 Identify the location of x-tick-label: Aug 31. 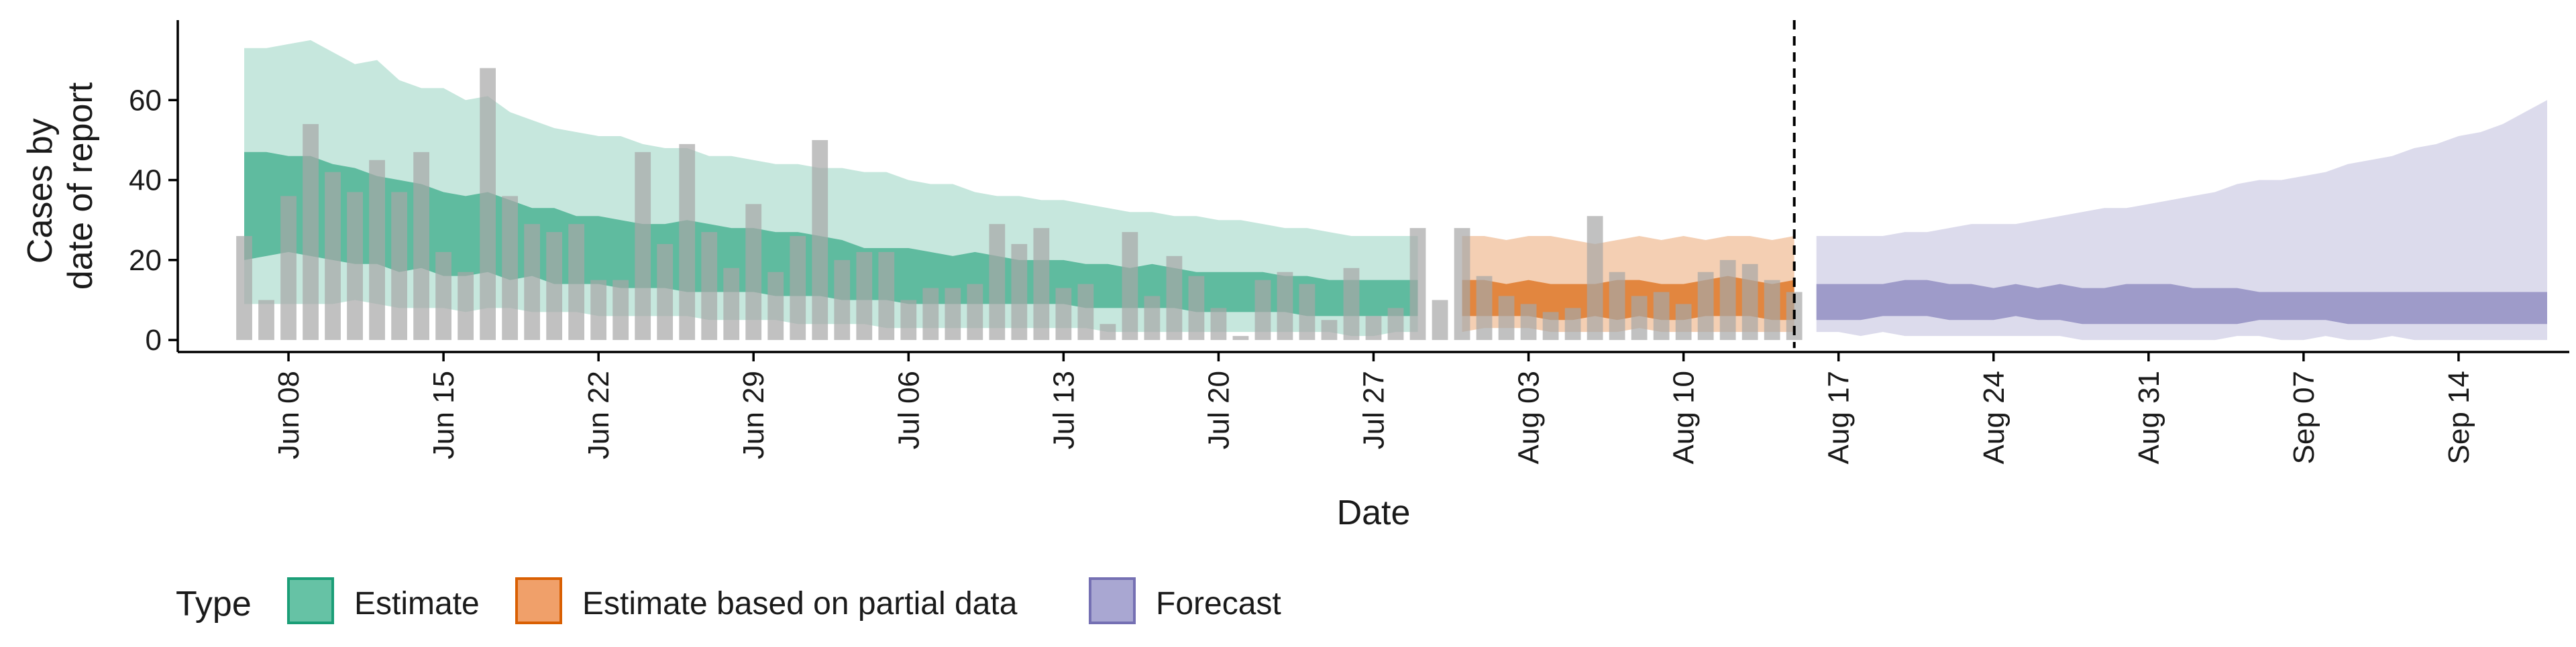
(2149, 417).